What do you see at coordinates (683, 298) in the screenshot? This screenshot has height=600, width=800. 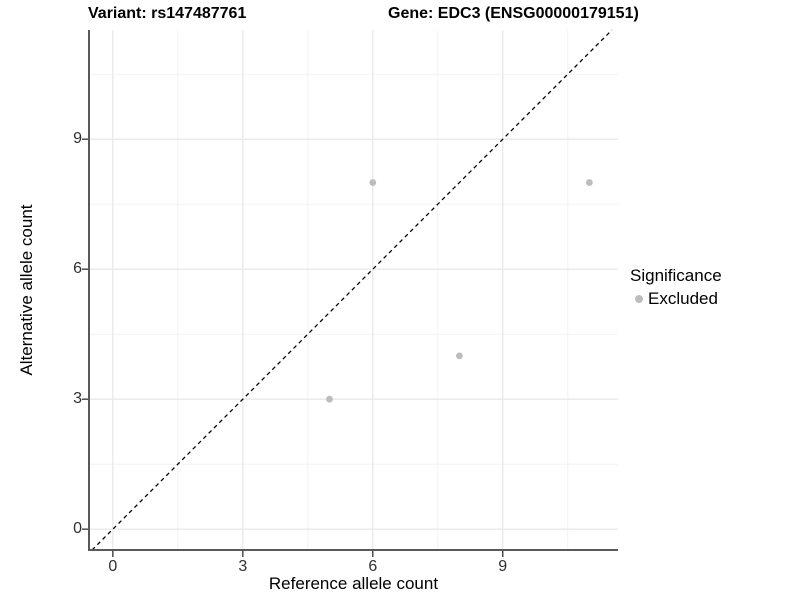 I see `legend-item-label: Excluded` at bounding box center [683, 298].